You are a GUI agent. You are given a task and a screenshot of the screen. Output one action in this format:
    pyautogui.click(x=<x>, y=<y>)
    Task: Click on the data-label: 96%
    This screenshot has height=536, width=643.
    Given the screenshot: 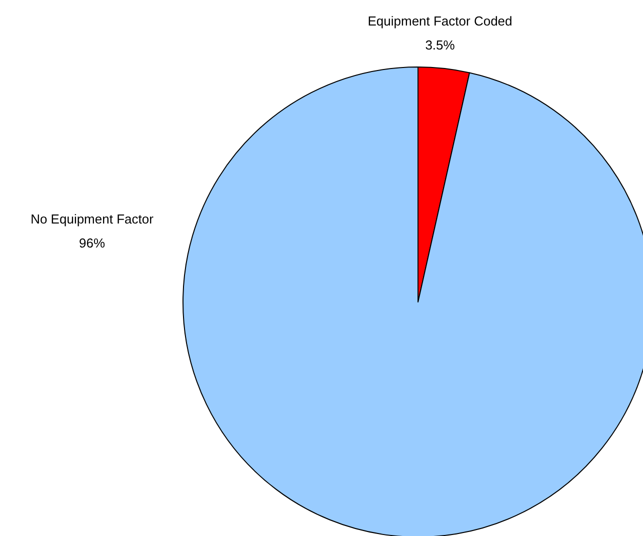 What is the action you would take?
    pyautogui.click(x=92, y=243)
    